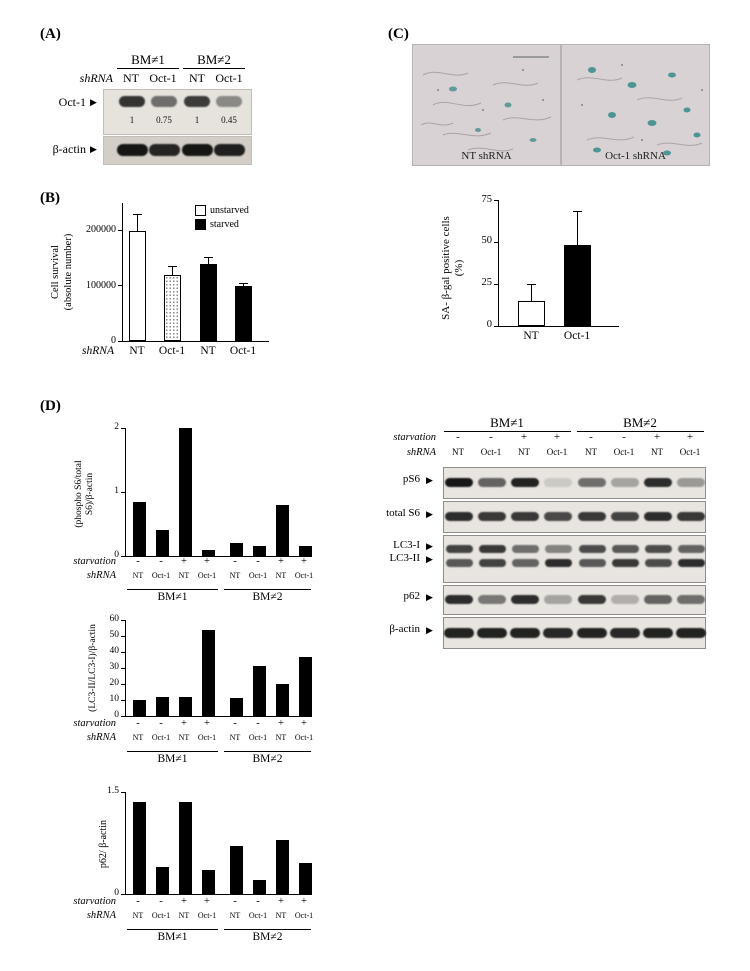 This screenshot has width=750, height=971. I want to click on panel-c-label: (C), so click(398, 34).